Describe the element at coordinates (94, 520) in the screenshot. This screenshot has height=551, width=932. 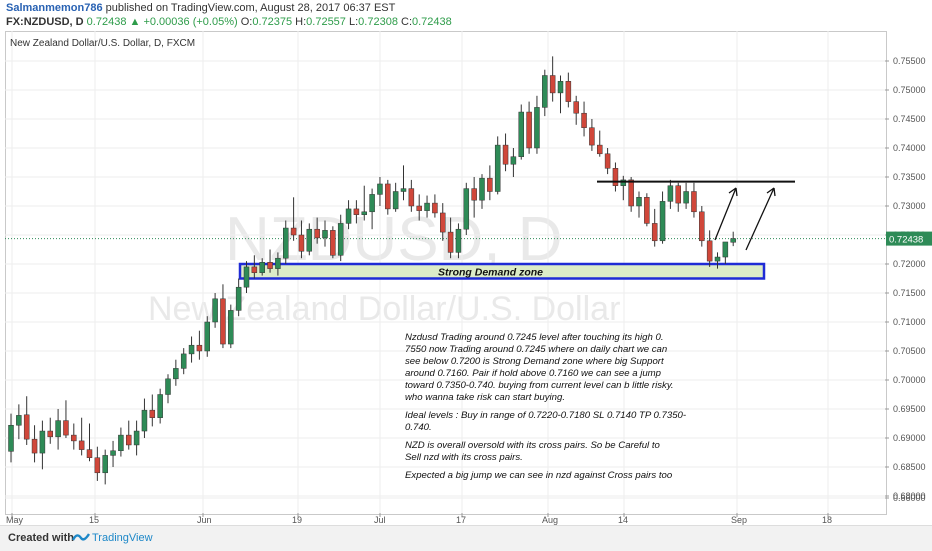
I see `x-tick-label: 15` at that location.